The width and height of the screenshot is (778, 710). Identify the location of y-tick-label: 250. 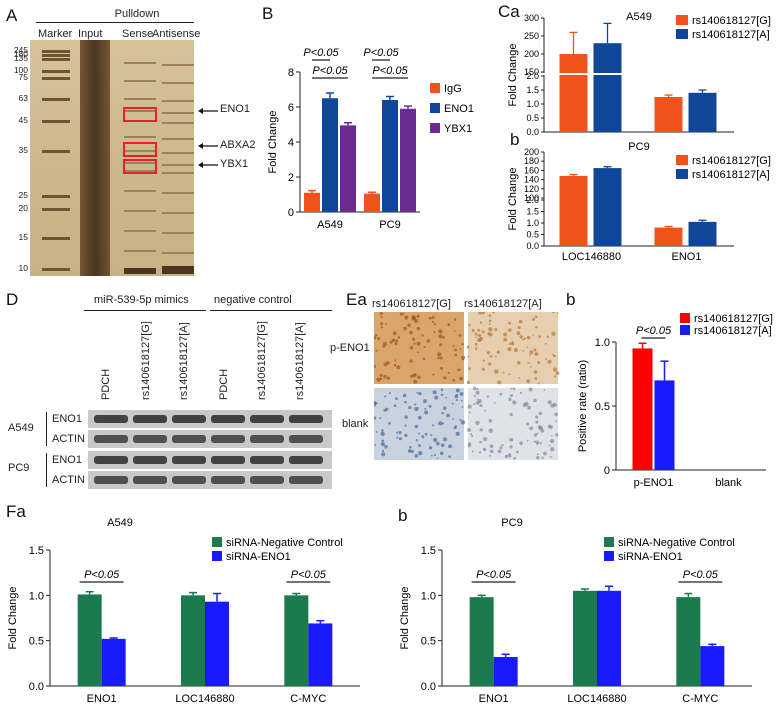
(531, 36).